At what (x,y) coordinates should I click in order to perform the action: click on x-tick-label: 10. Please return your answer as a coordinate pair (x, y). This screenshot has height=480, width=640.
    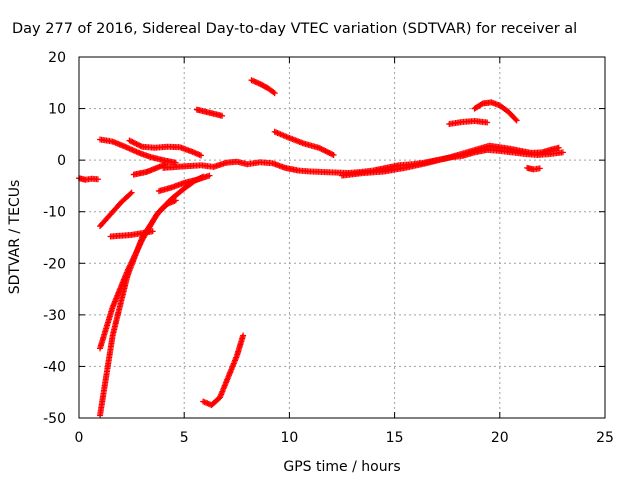
    Looking at the image, I should click on (289, 438).